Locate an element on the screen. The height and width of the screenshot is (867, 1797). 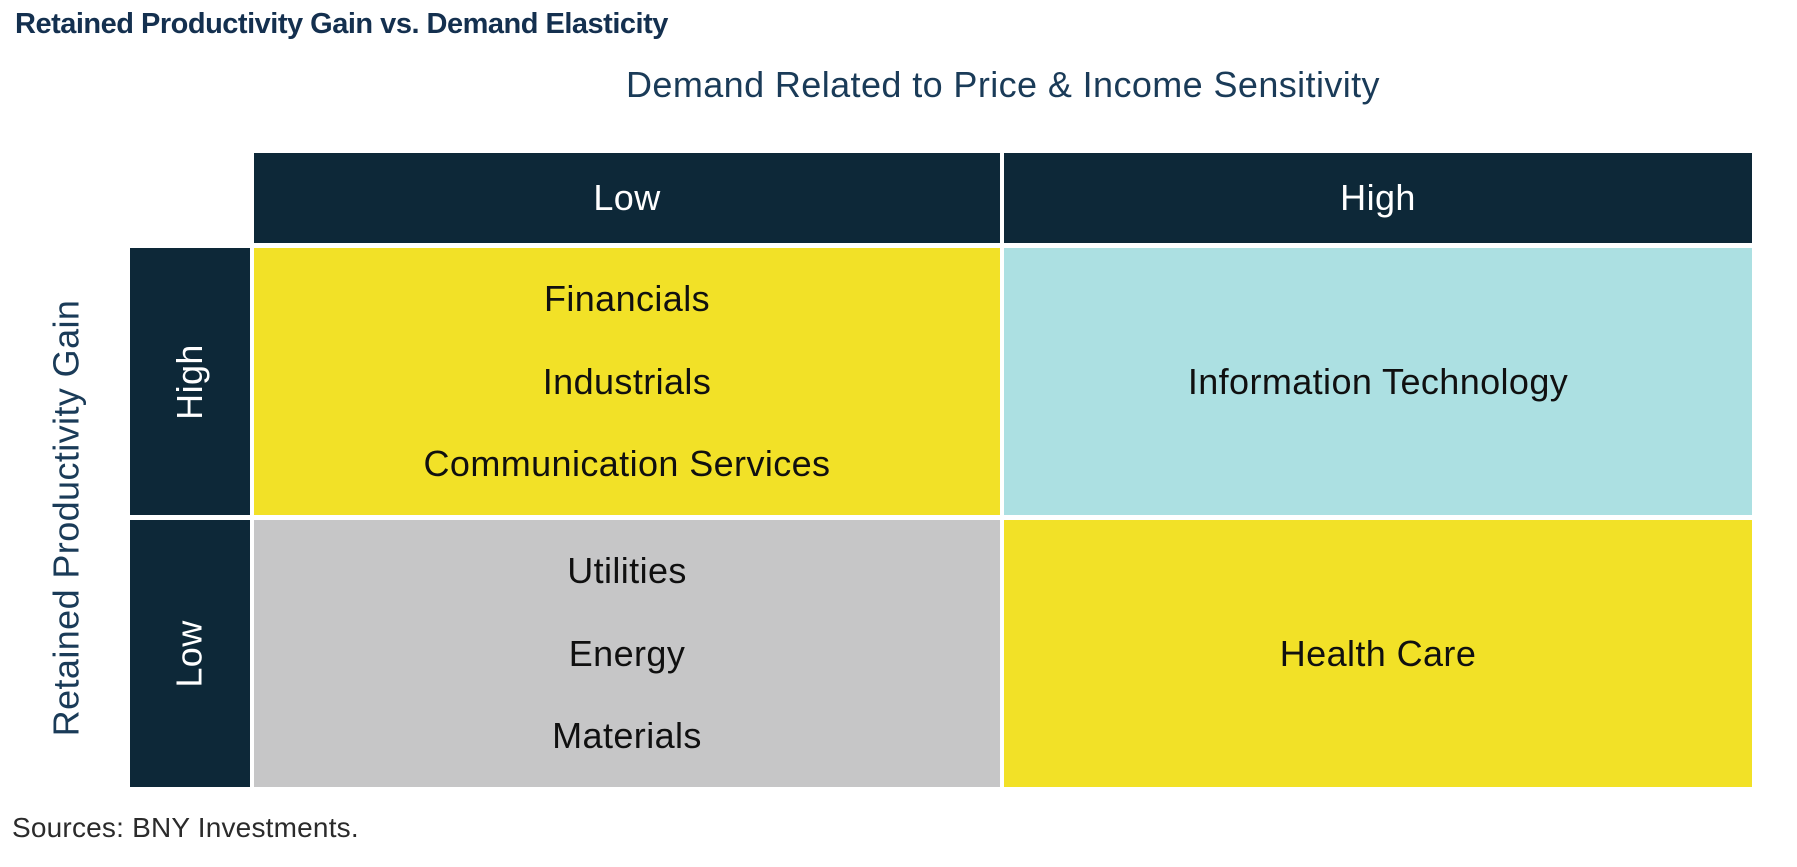
row-header-low-label: Low is located at coordinates (189, 653).